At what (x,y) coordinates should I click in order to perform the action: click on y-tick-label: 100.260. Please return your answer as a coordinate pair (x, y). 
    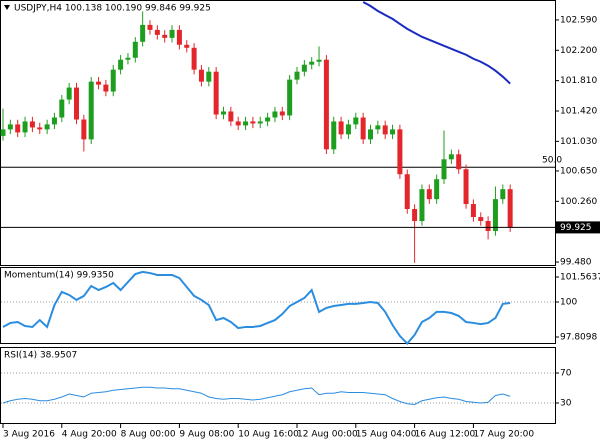
    Looking at the image, I should click on (578, 202).